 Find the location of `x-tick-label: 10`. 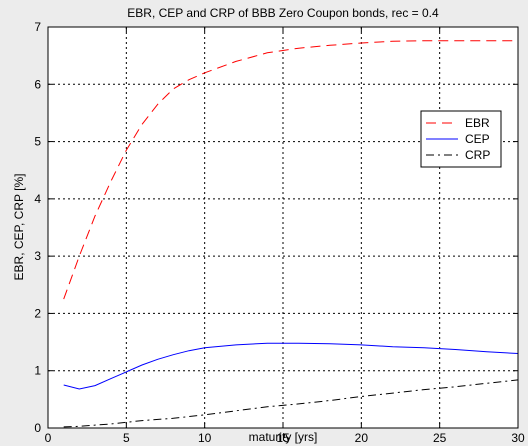

x-tick-label: 10 is located at coordinates (205, 438).